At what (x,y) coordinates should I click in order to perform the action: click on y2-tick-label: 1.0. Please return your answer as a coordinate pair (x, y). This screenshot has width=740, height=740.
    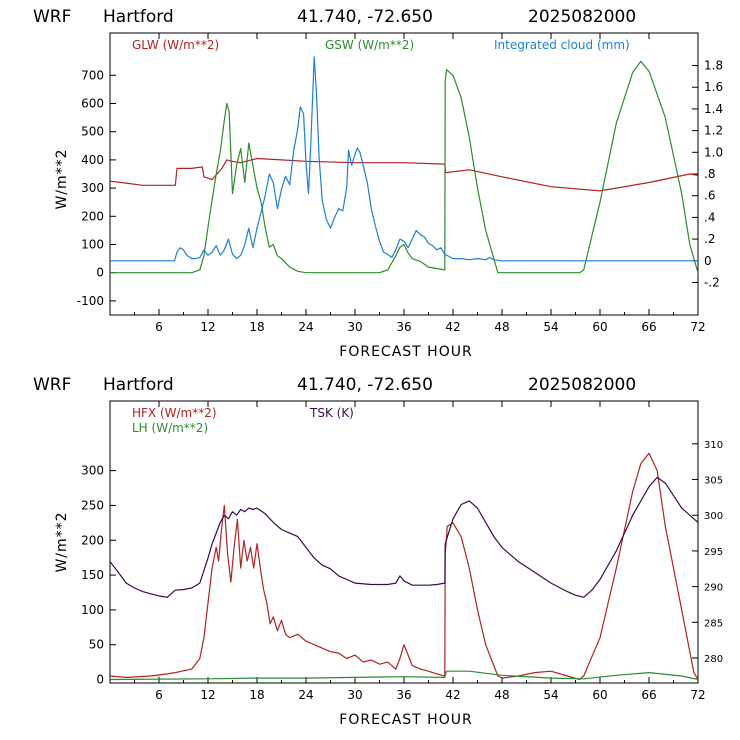
    Looking at the image, I should click on (713, 152).